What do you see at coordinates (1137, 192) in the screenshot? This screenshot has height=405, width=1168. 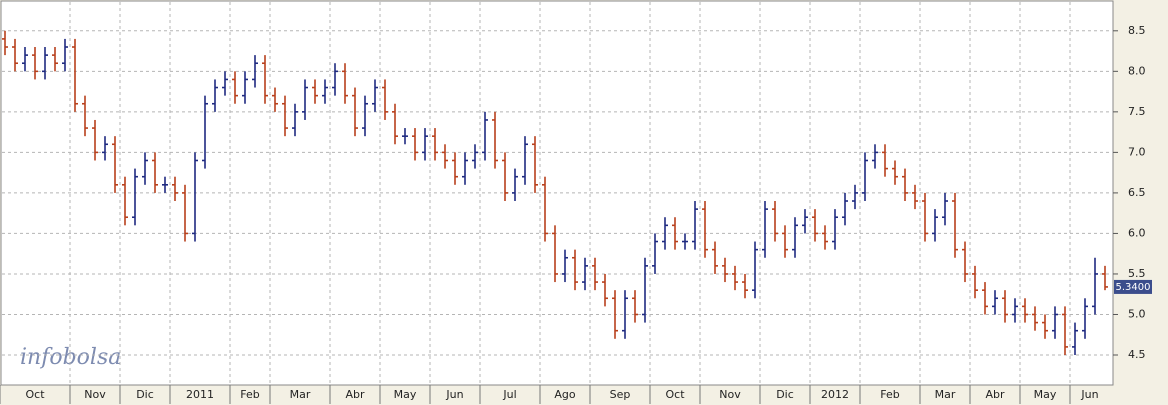 I see `y-tick-label: 6.5` at bounding box center [1137, 192].